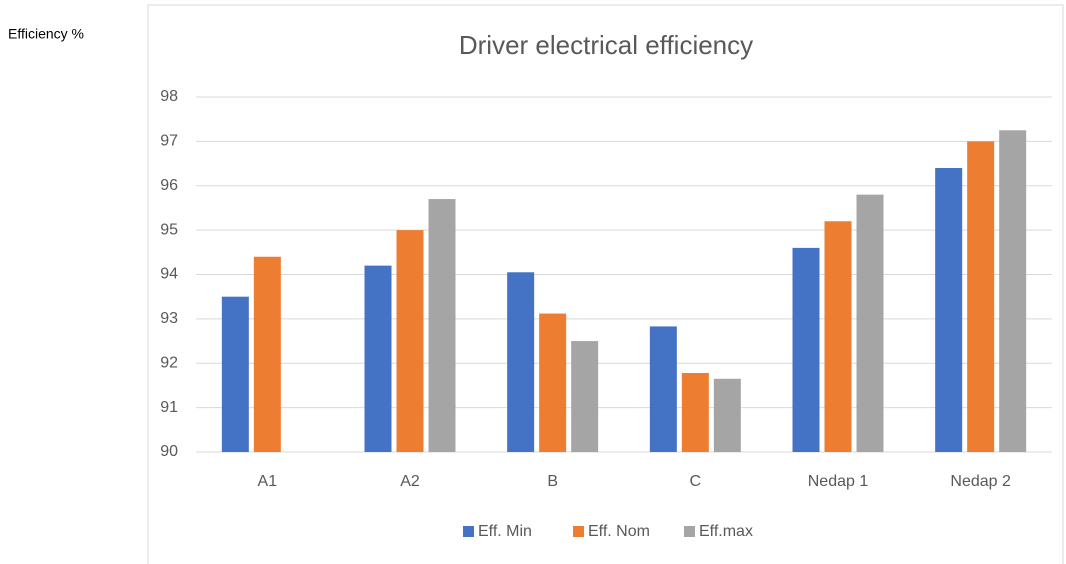 The width and height of the screenshot is (1066, 564). I want to click on chart-title: Driver electrical efficiency, so click(606, 45).